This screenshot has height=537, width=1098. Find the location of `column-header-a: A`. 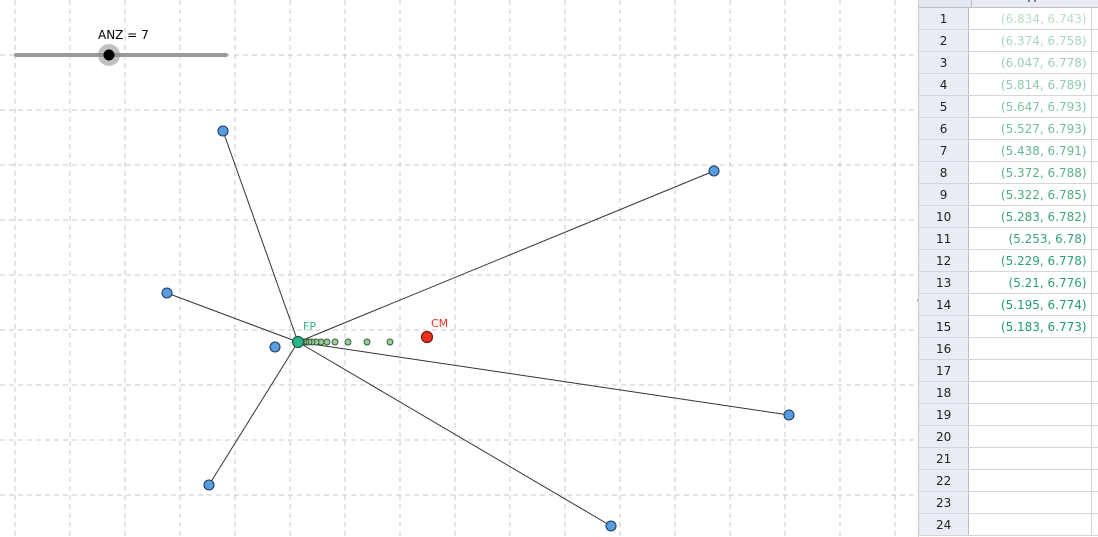

column-header-a: A is located at coordinates (1032, 2).